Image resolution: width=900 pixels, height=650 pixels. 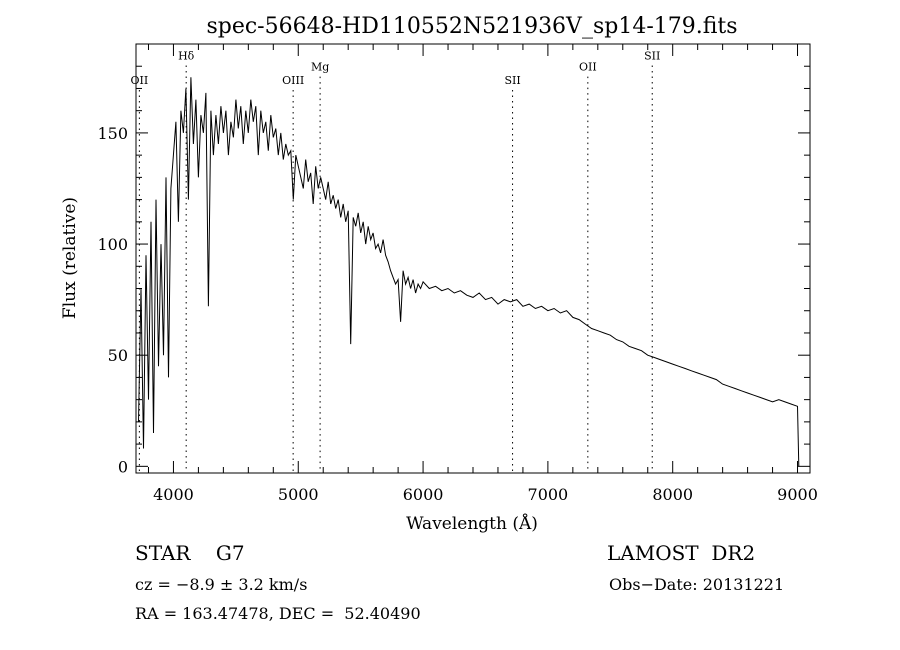 I want to click on annotation-label: Mg, so click(x=320, y=67).